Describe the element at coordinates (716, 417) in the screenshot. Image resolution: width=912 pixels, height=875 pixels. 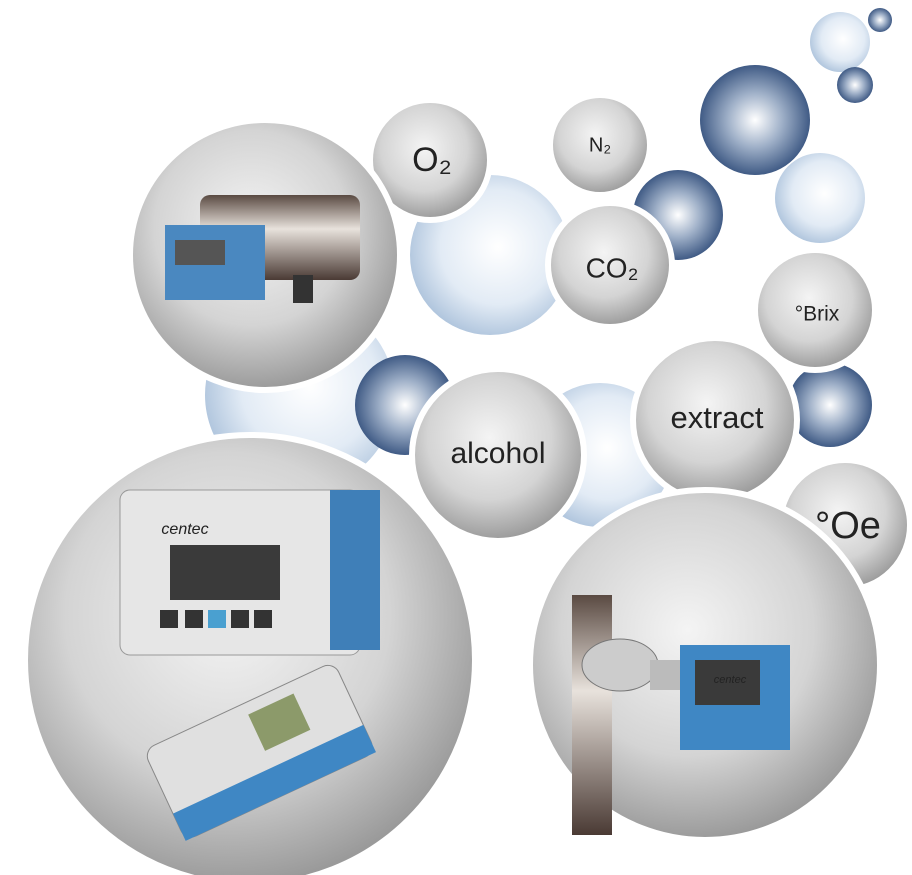
I see `bubble-label: extract` at that location.